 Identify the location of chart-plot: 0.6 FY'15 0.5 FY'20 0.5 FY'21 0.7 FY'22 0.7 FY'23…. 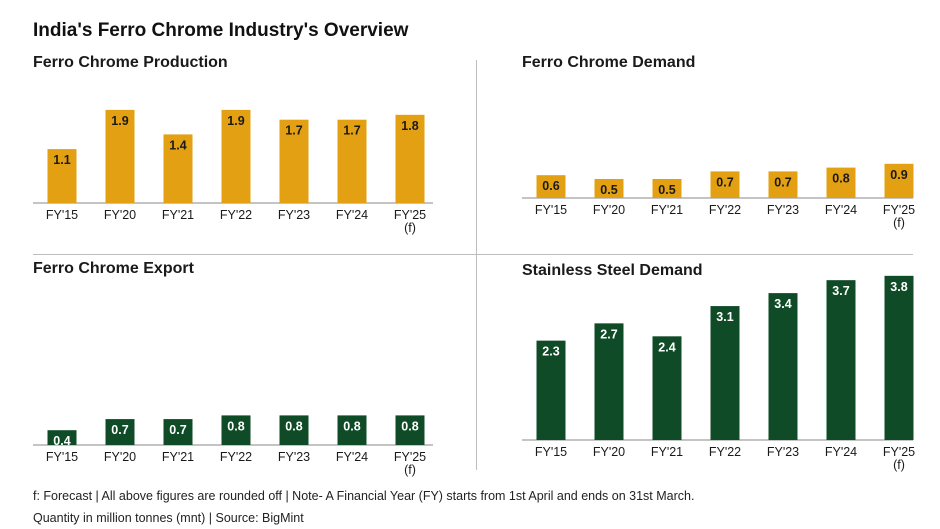
(718, 196).